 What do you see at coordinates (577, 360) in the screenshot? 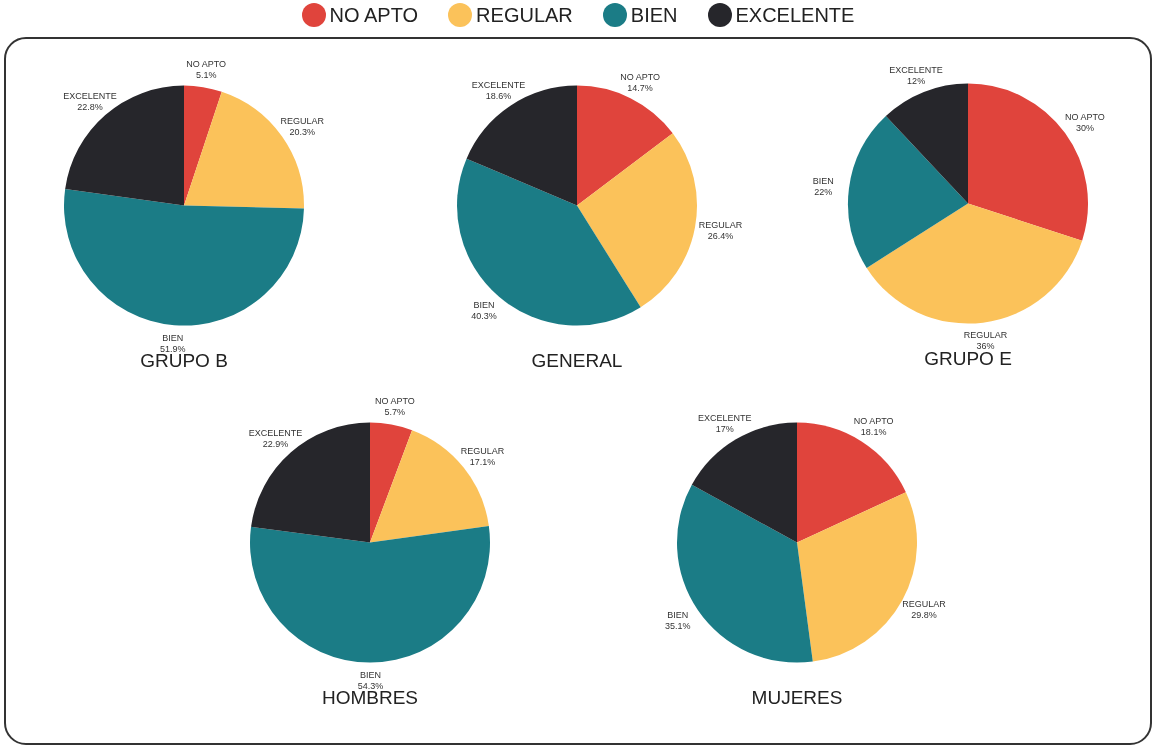
I see `text: GENERAL` at bounding box center [577, 360].